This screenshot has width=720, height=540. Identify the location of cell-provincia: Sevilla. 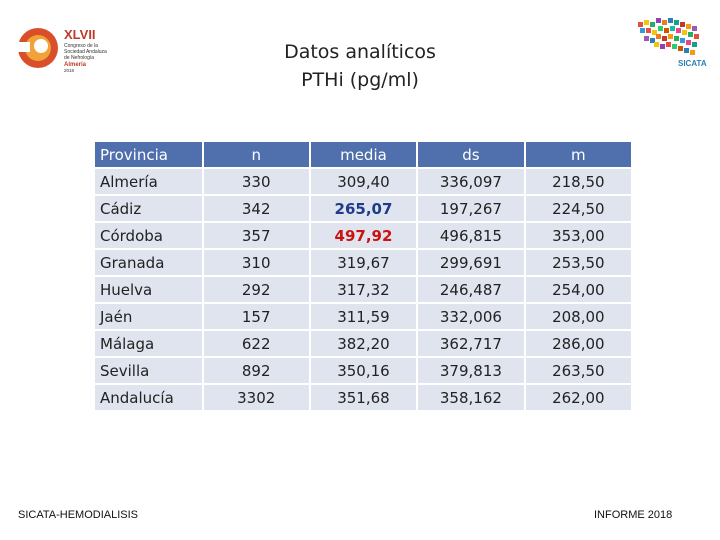
(148, 370).